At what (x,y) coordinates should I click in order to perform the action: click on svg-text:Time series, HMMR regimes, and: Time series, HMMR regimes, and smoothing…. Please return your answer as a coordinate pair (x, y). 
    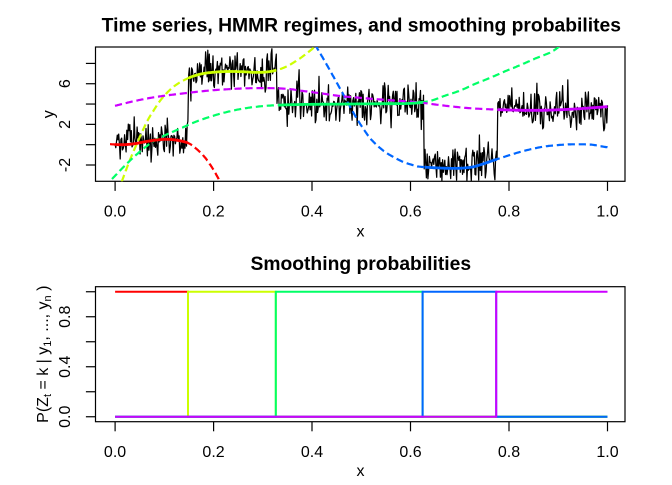
    Looking at the image, I should click on (361, 26).